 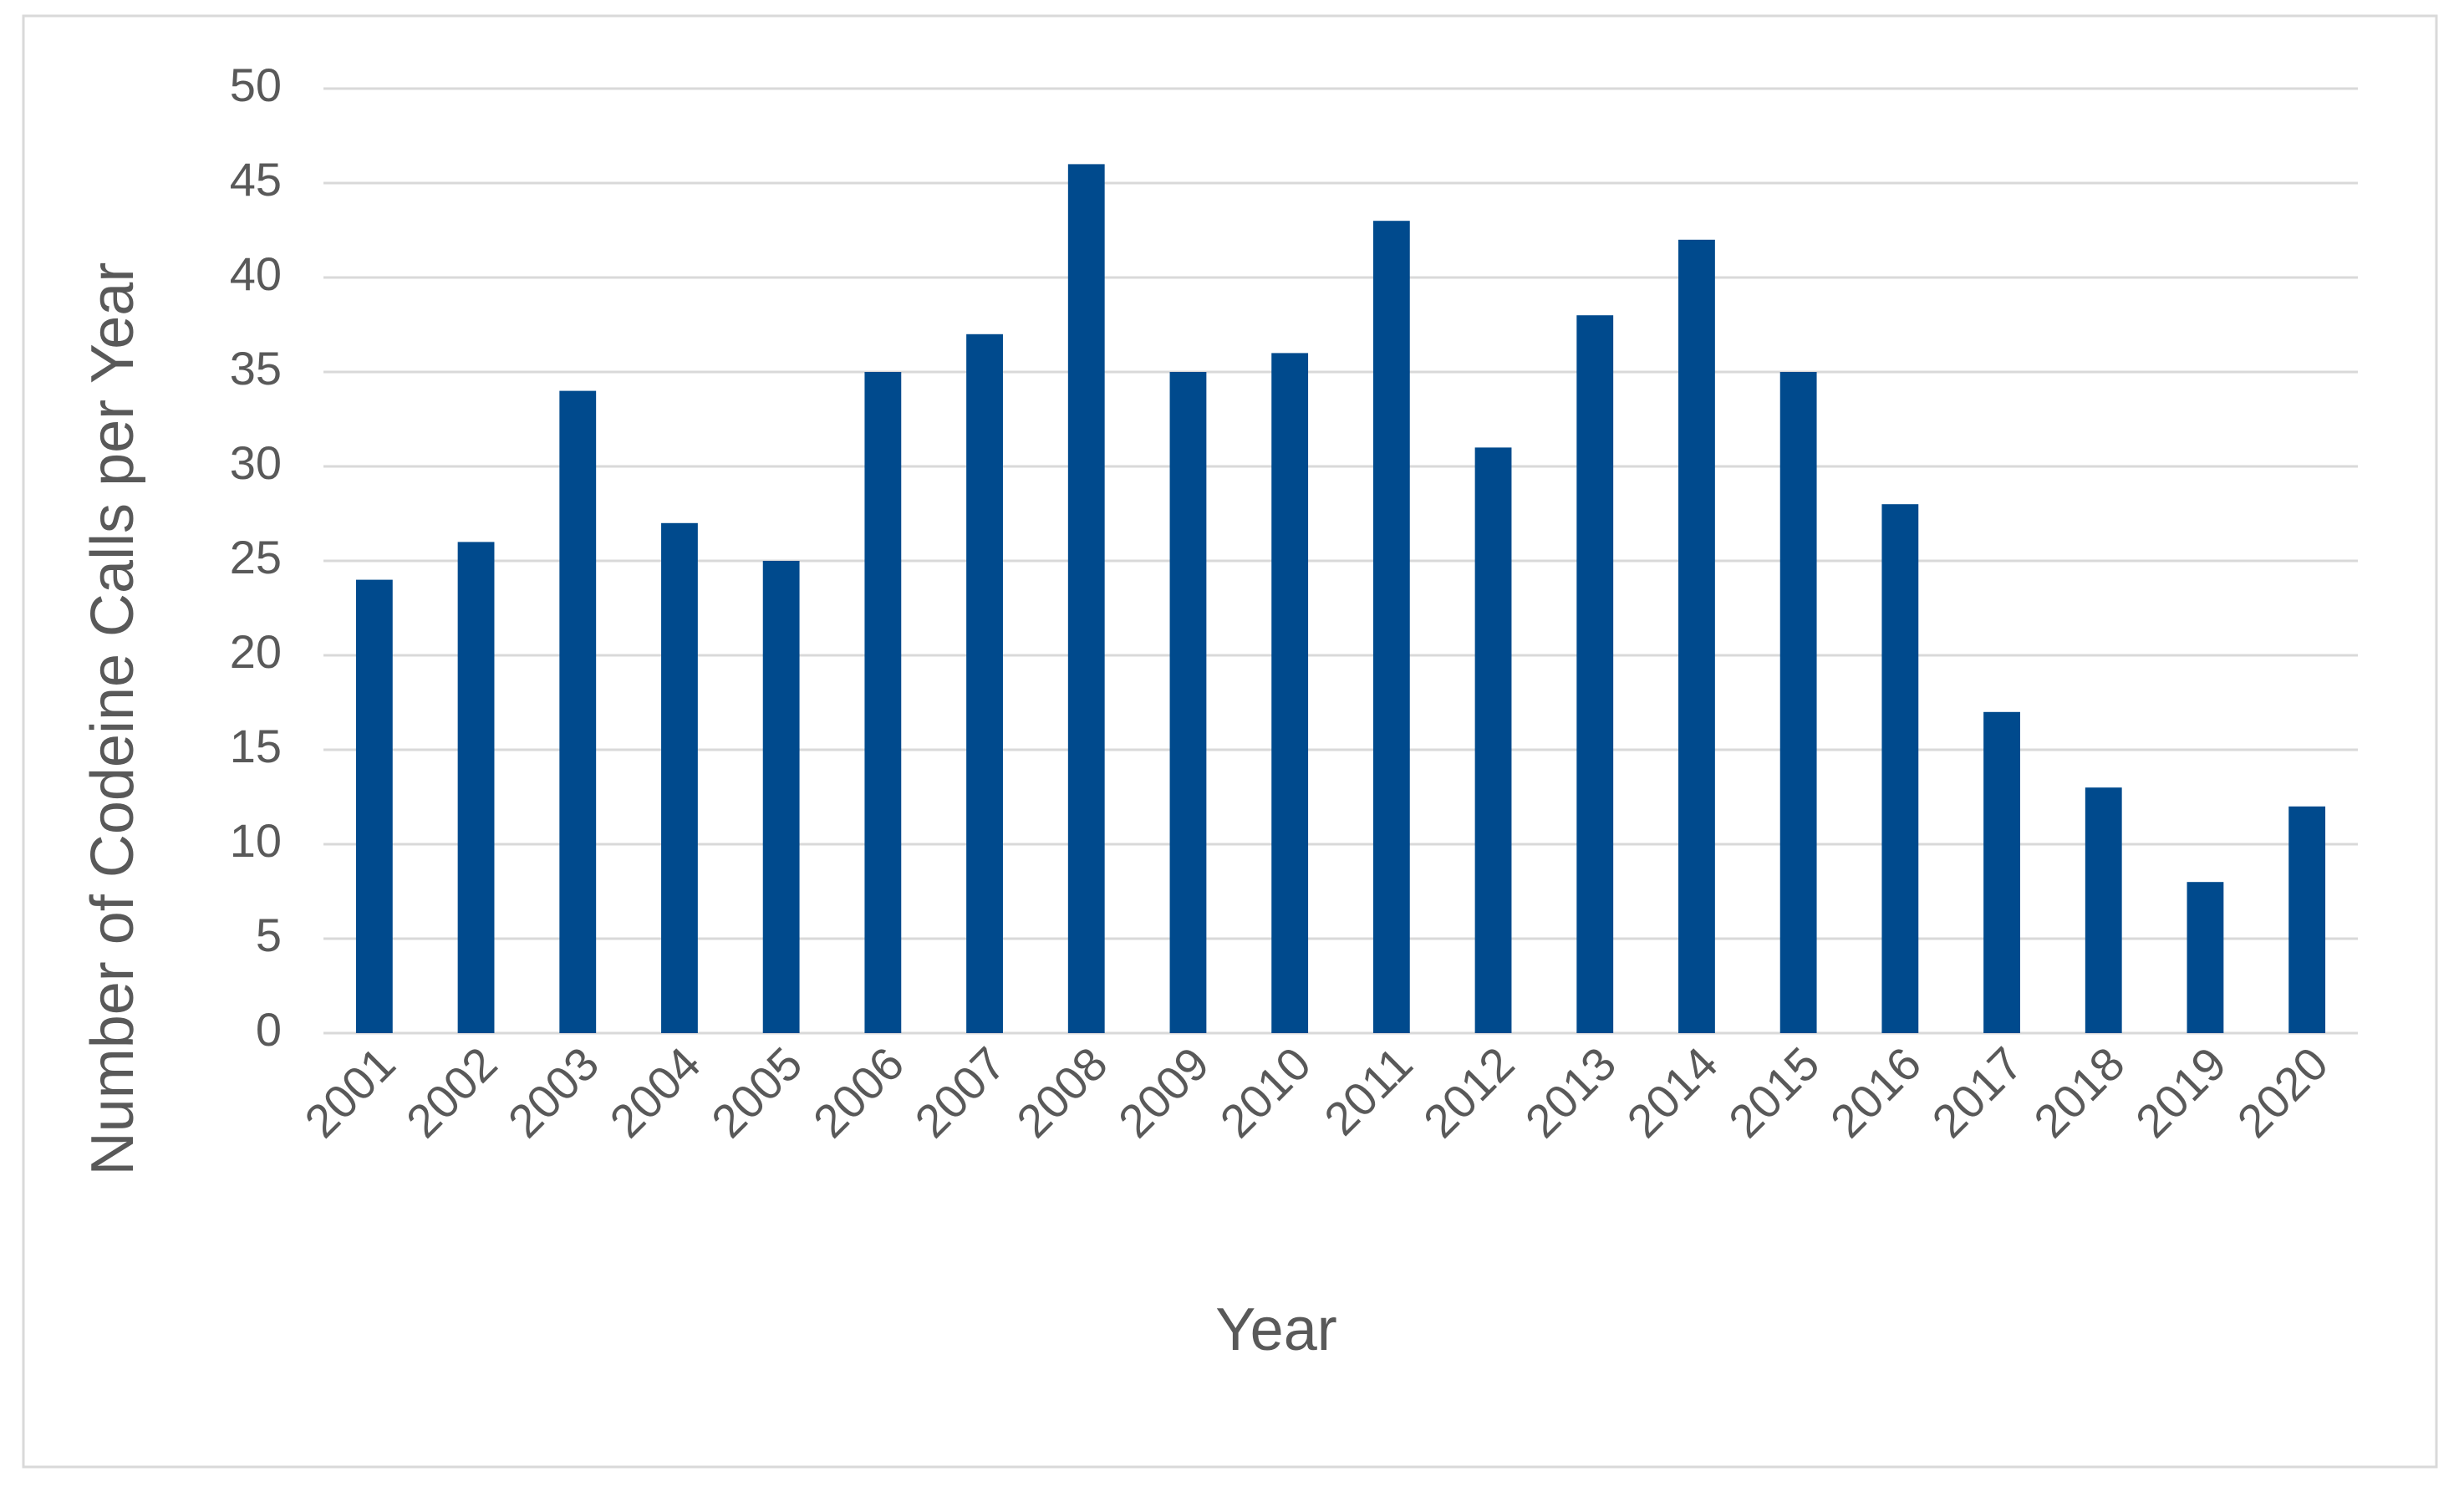 I want to click on y-tick-label: 25, so click(x=256, y=557).